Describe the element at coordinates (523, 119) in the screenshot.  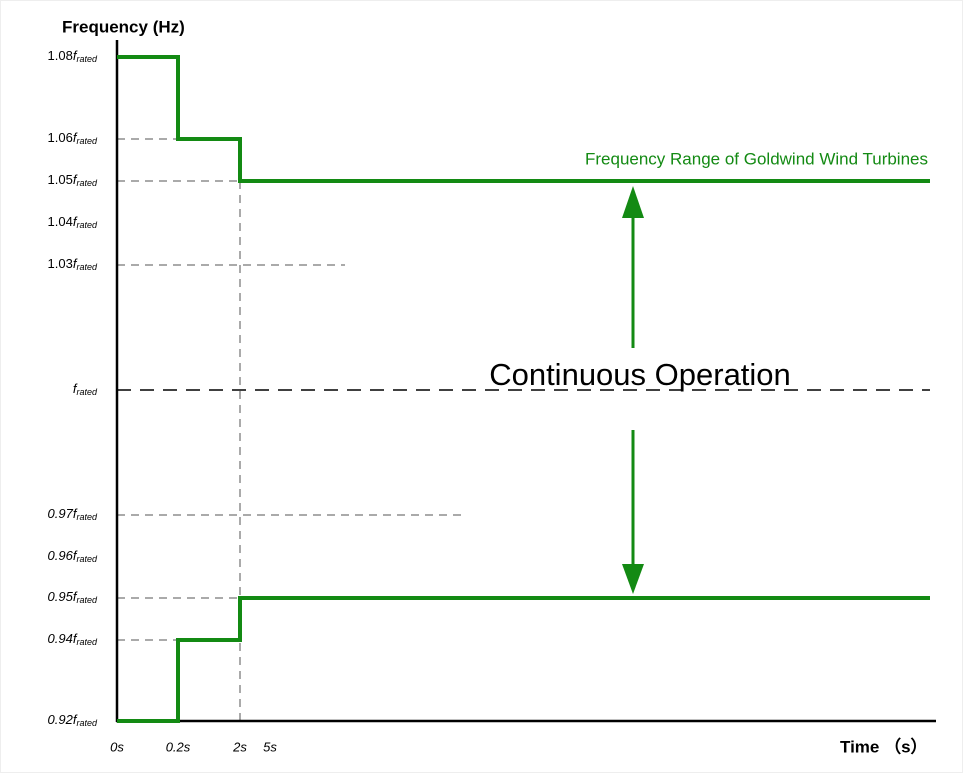
I see `upper-limit-line` at that location.